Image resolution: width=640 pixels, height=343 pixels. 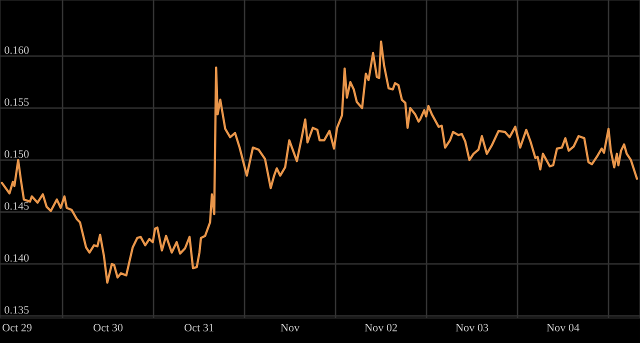 I want to click on x-tick-label: Nov 02, so click(x=380, y=328).